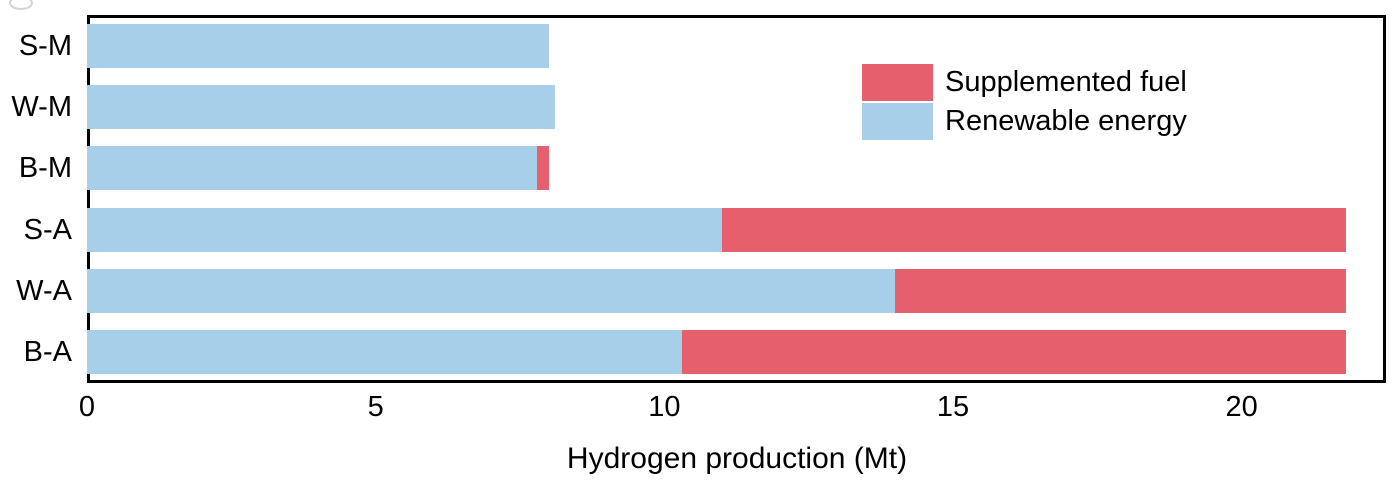 This screenshot has height=488, width=1395. I want to click on legend-label-renewable-energy: Renewable energy, so click(1066, 121).